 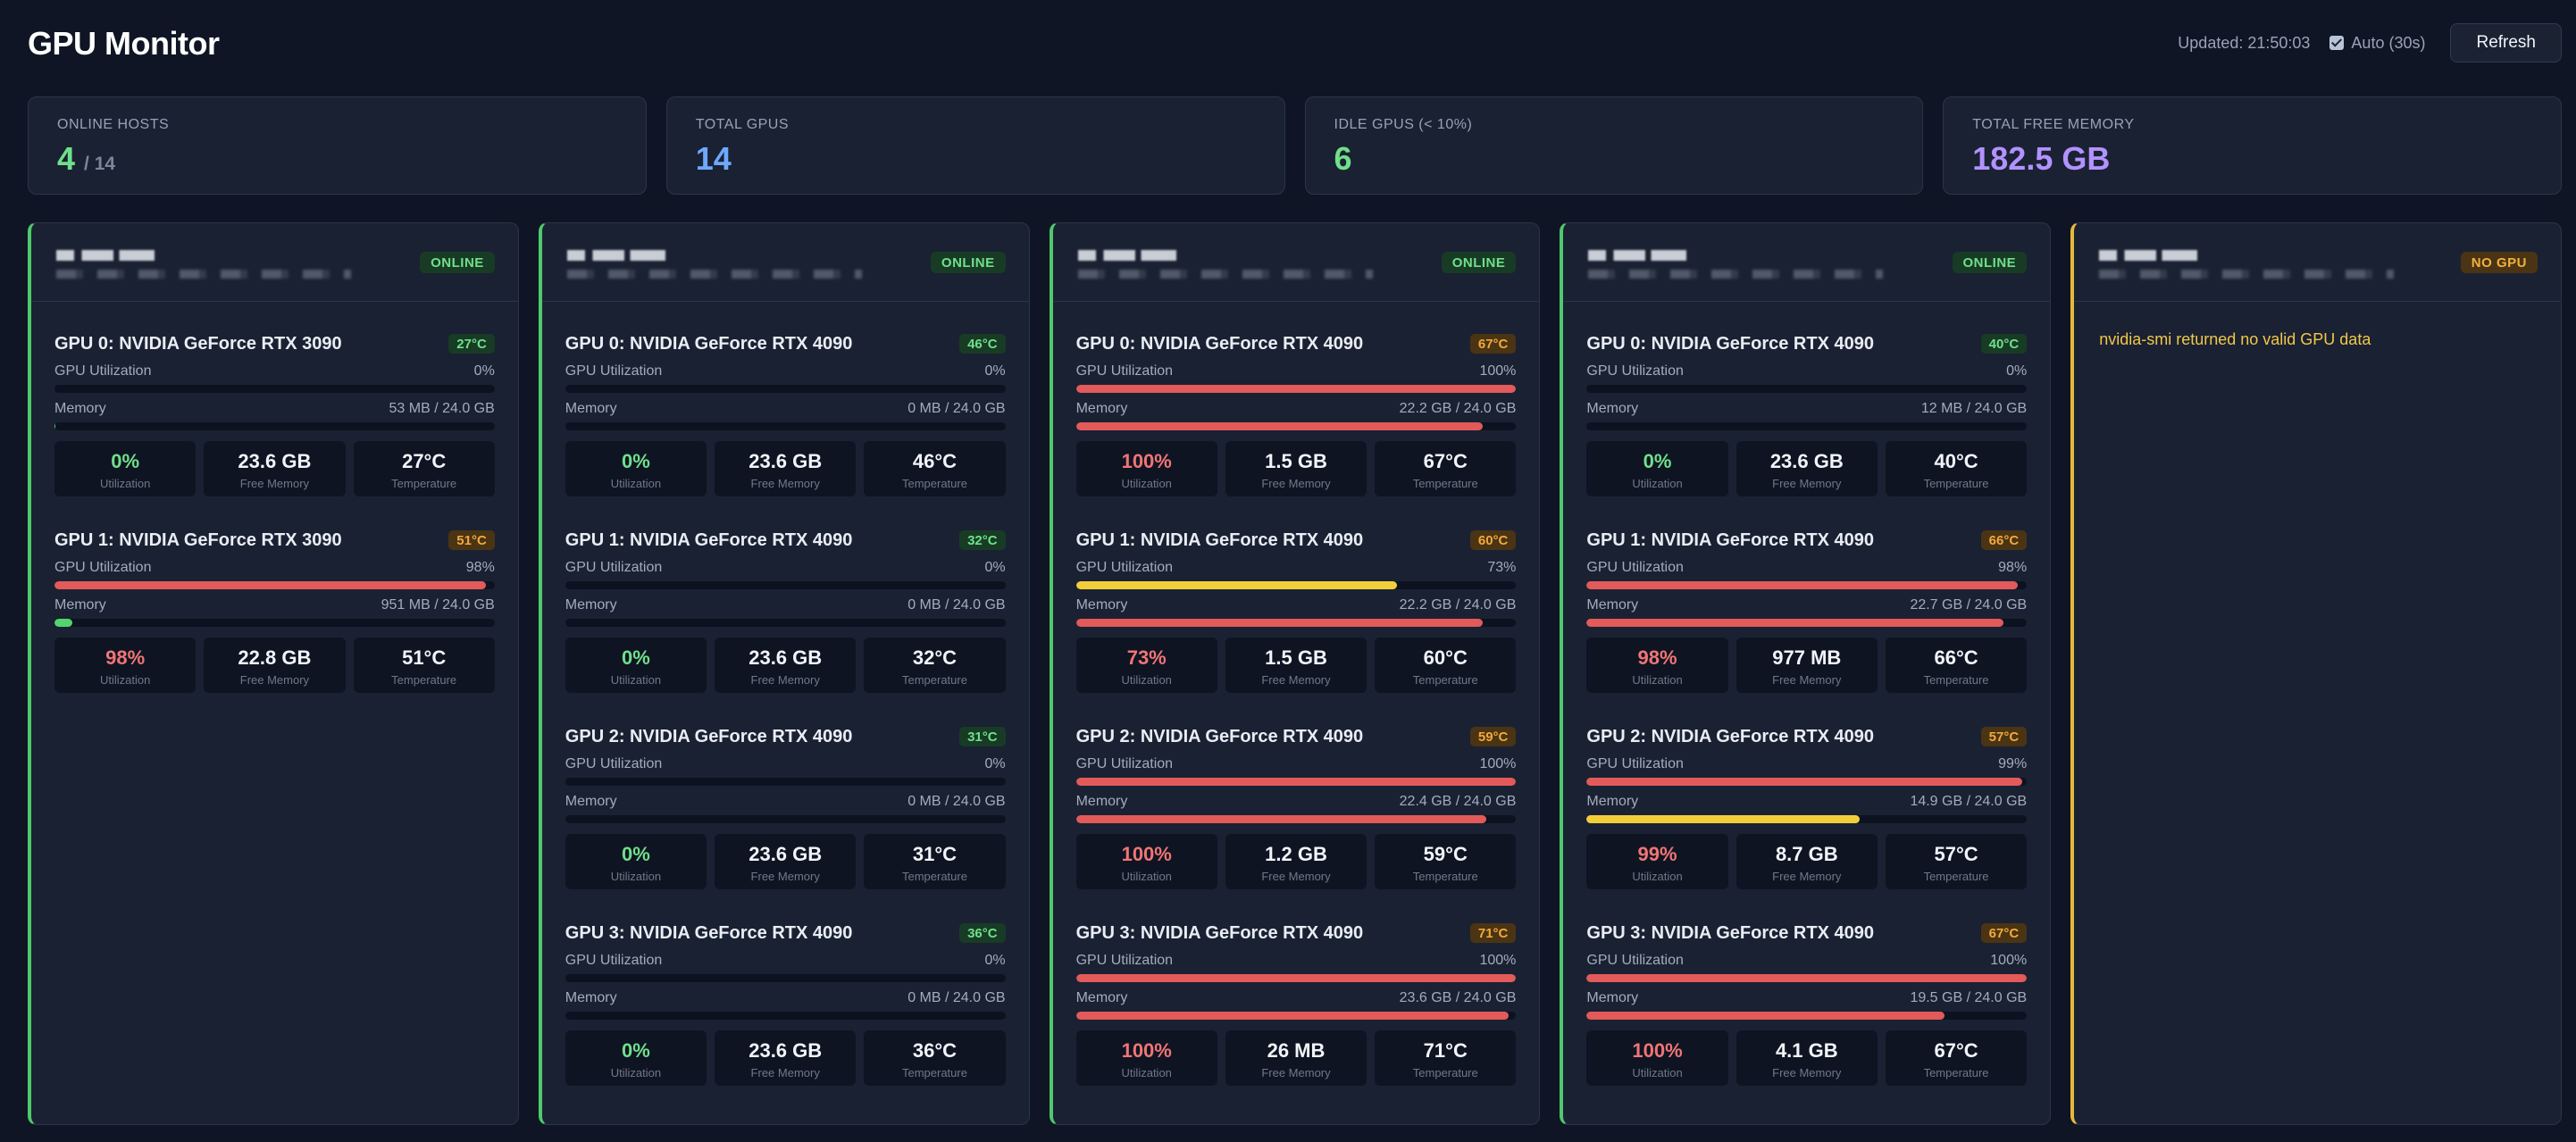 What do you see at coordinates (2337, 43) in the screenshot?
I see `auto-refresh-checkbox` at bounding box center [2337, 43].